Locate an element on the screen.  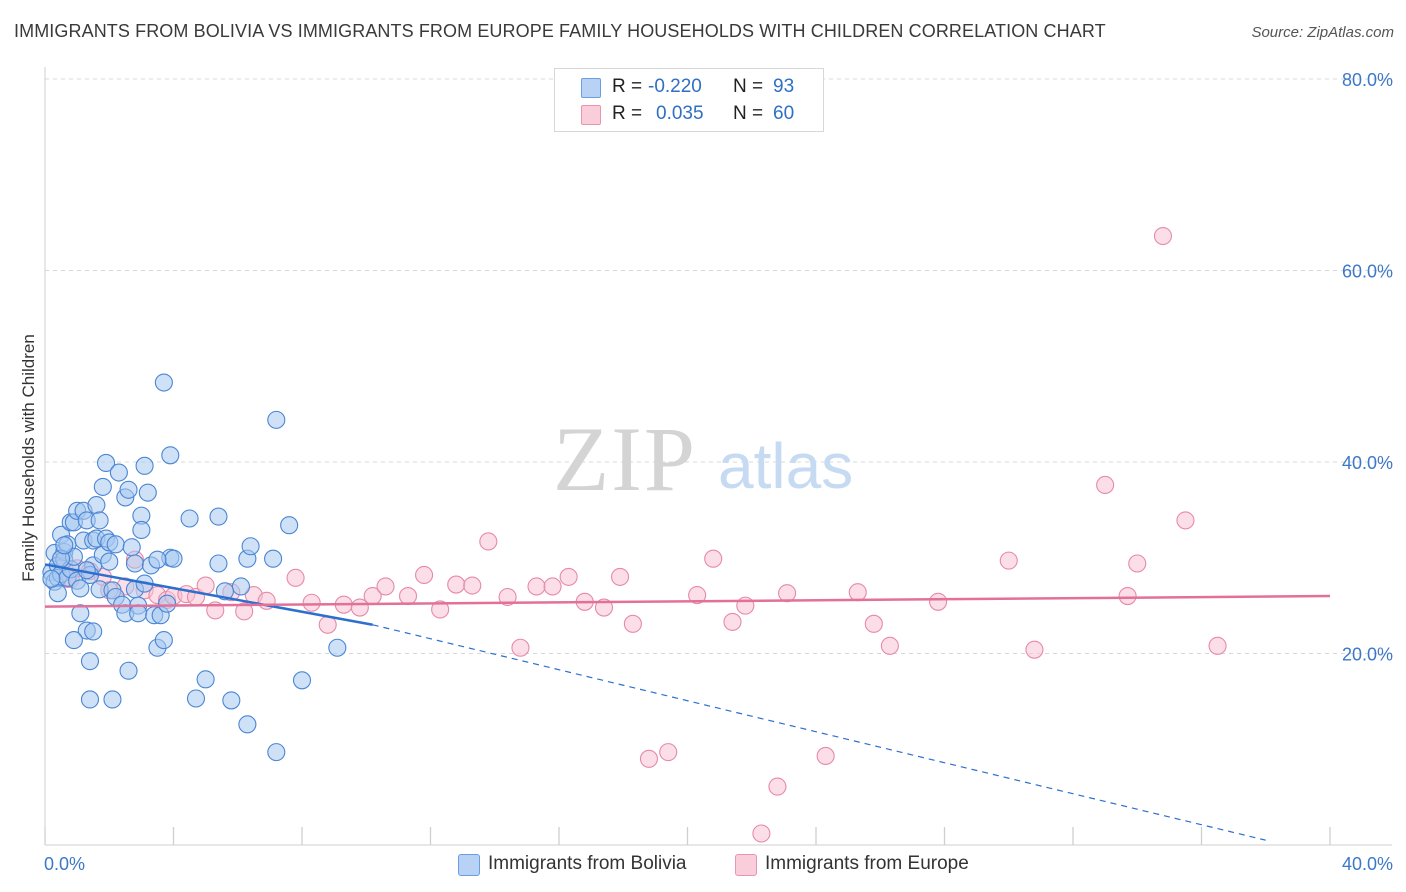
series-bolivia is located at coordinates (194, 567).